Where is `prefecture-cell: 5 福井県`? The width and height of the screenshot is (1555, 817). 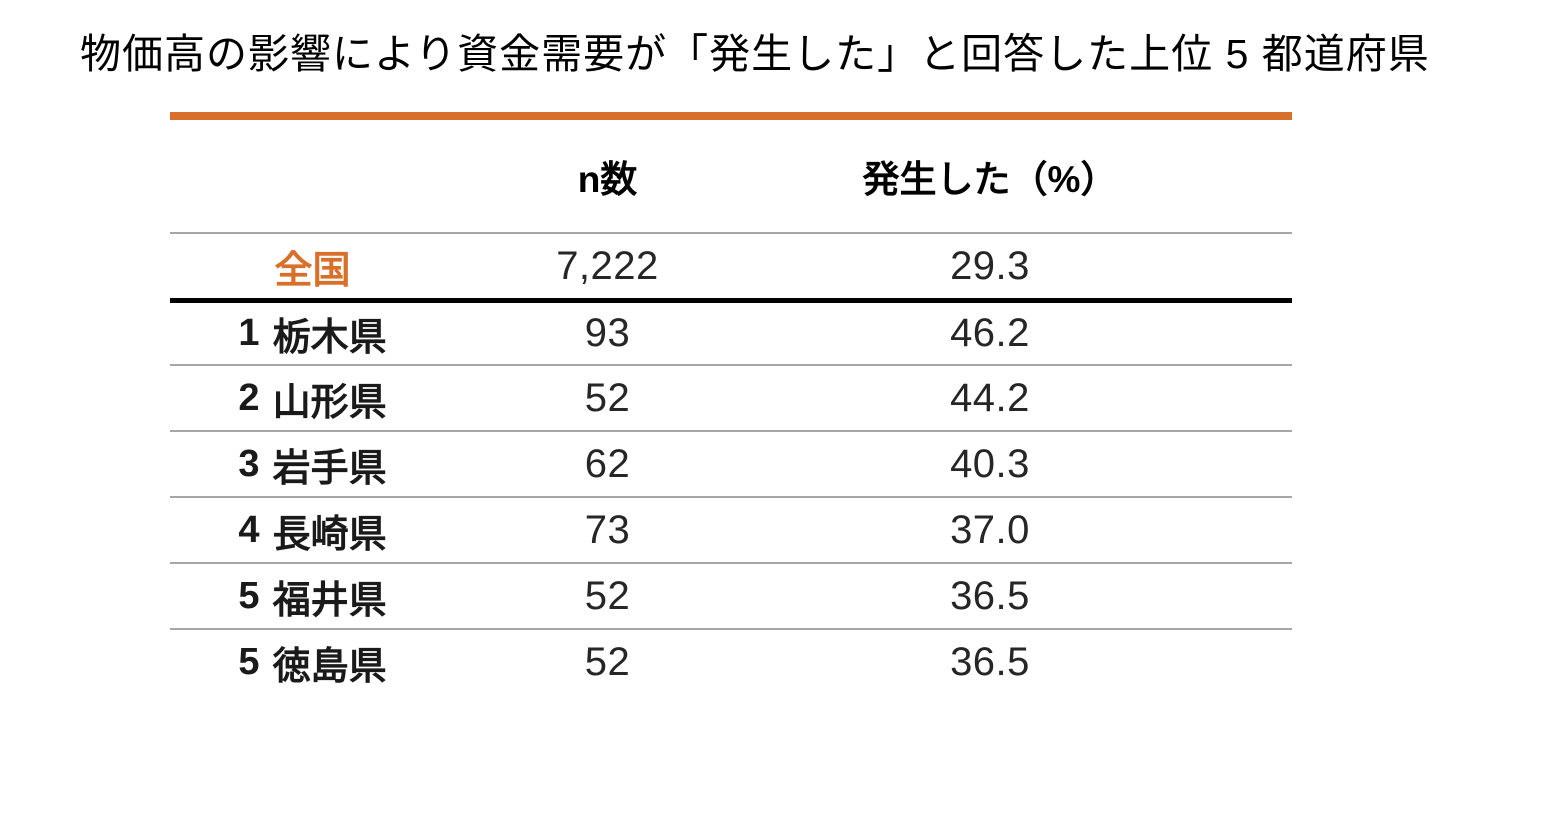 prefecture-cell: 5 福井県 is located at coordinates (312, 596).